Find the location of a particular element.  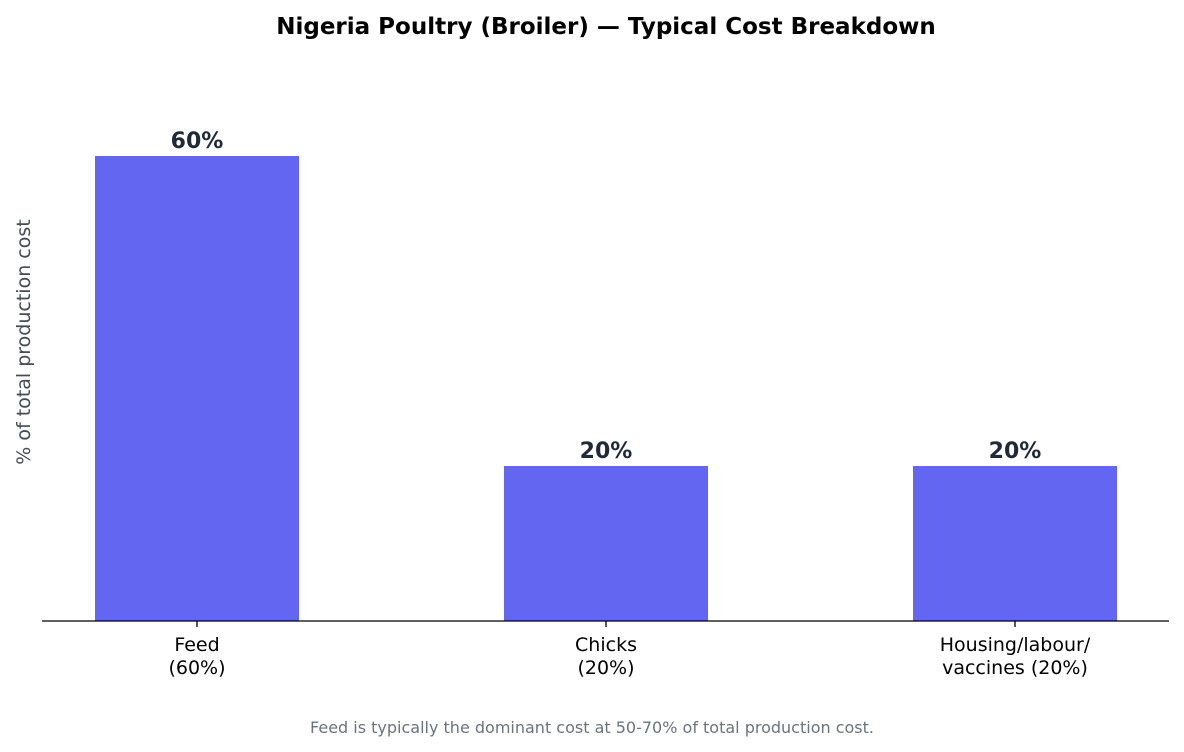

x-tick-label-feed: Feed (60%) is located at coordinates (196, 656).